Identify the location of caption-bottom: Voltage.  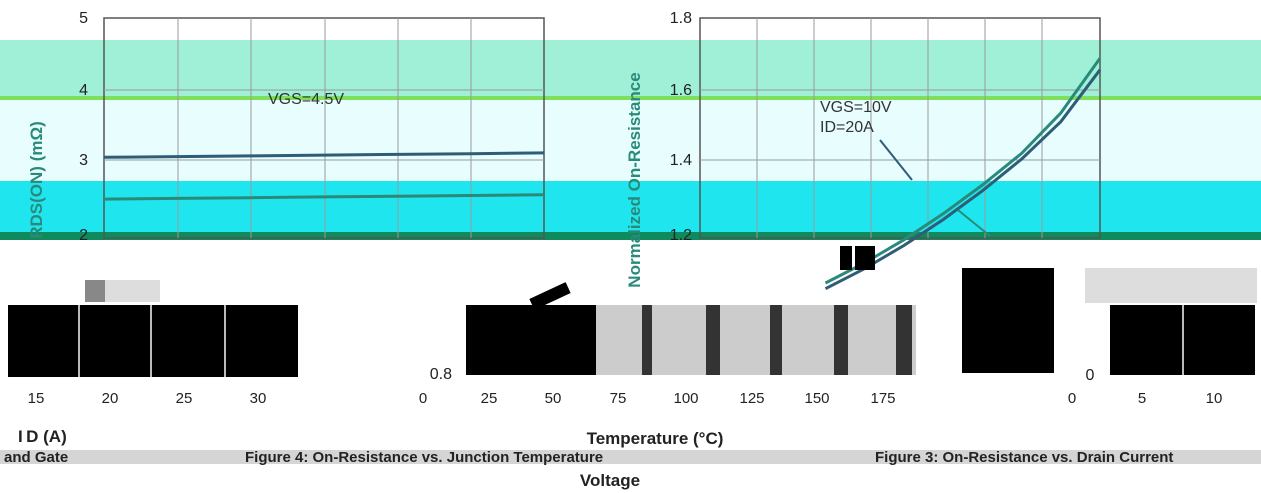
(610, 480).